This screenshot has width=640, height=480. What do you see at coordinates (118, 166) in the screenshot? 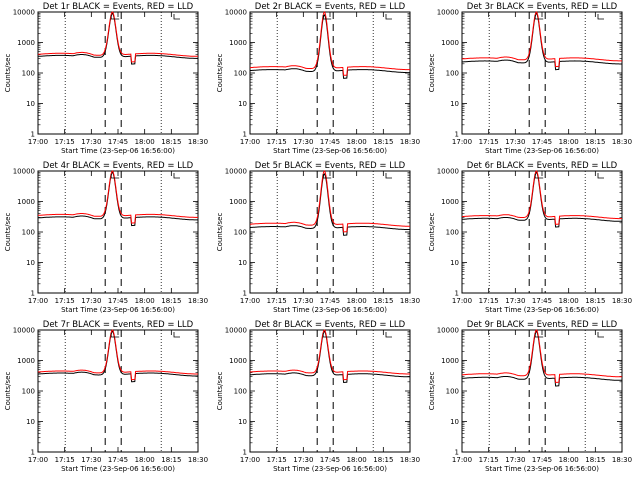
I see `panel-title: Det 4r BLACK = Events, RED = LLD` at bounding box center [118, 166].